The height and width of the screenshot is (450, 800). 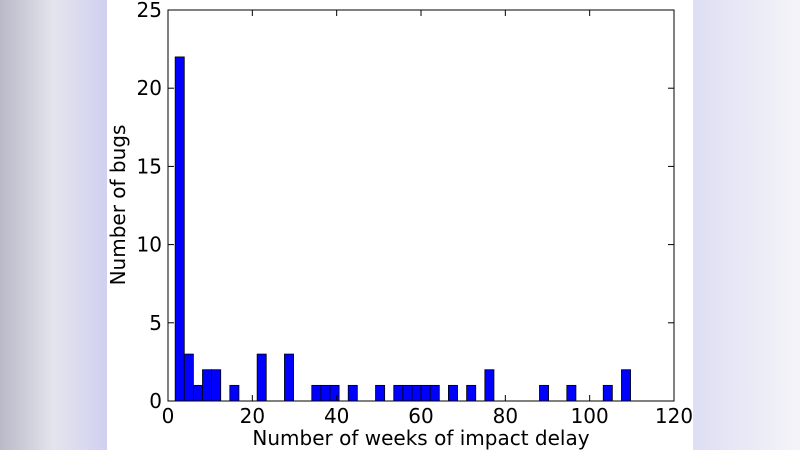 I want to click on y-tick-label: 20, so click(x=149, y=88).